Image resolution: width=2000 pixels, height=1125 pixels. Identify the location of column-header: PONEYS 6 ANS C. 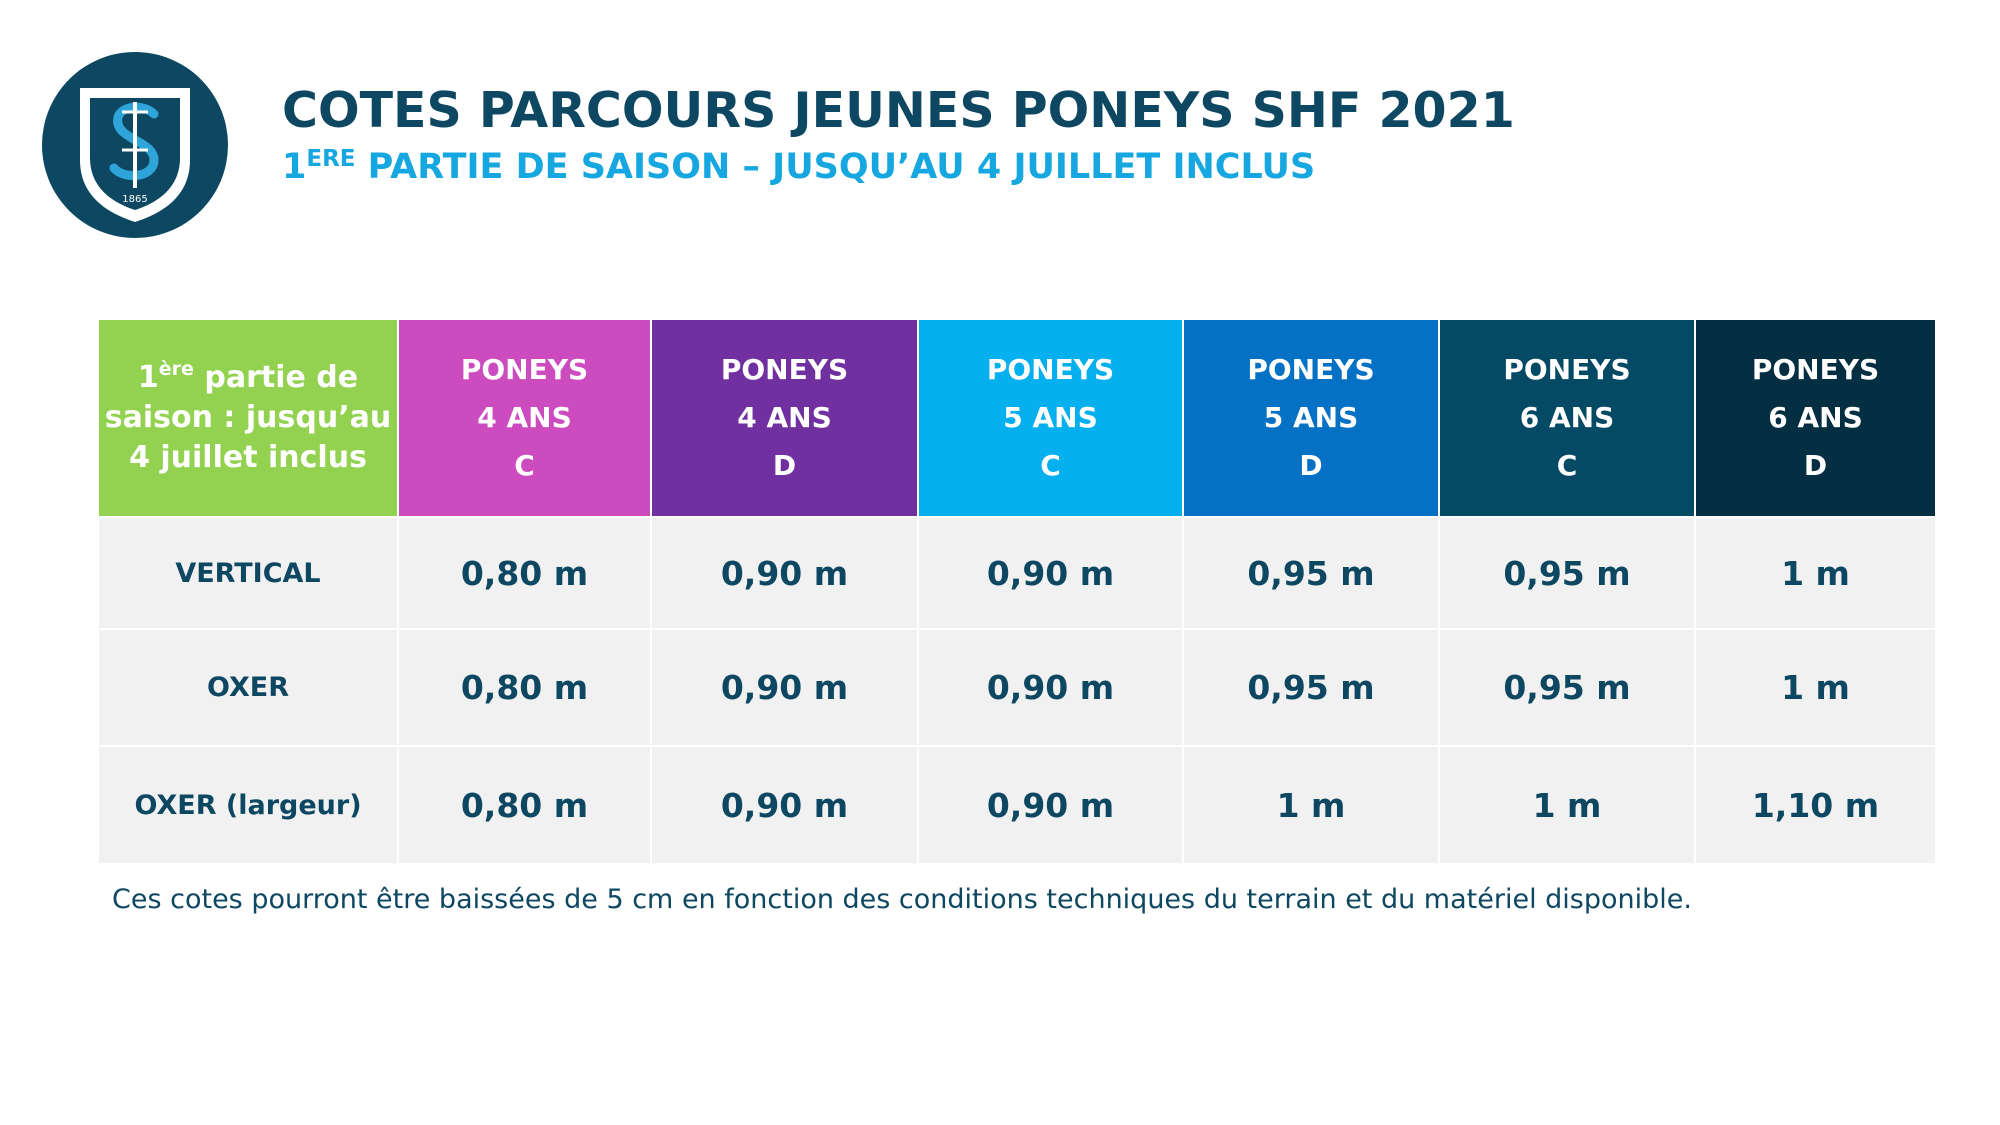
(1567, 418).